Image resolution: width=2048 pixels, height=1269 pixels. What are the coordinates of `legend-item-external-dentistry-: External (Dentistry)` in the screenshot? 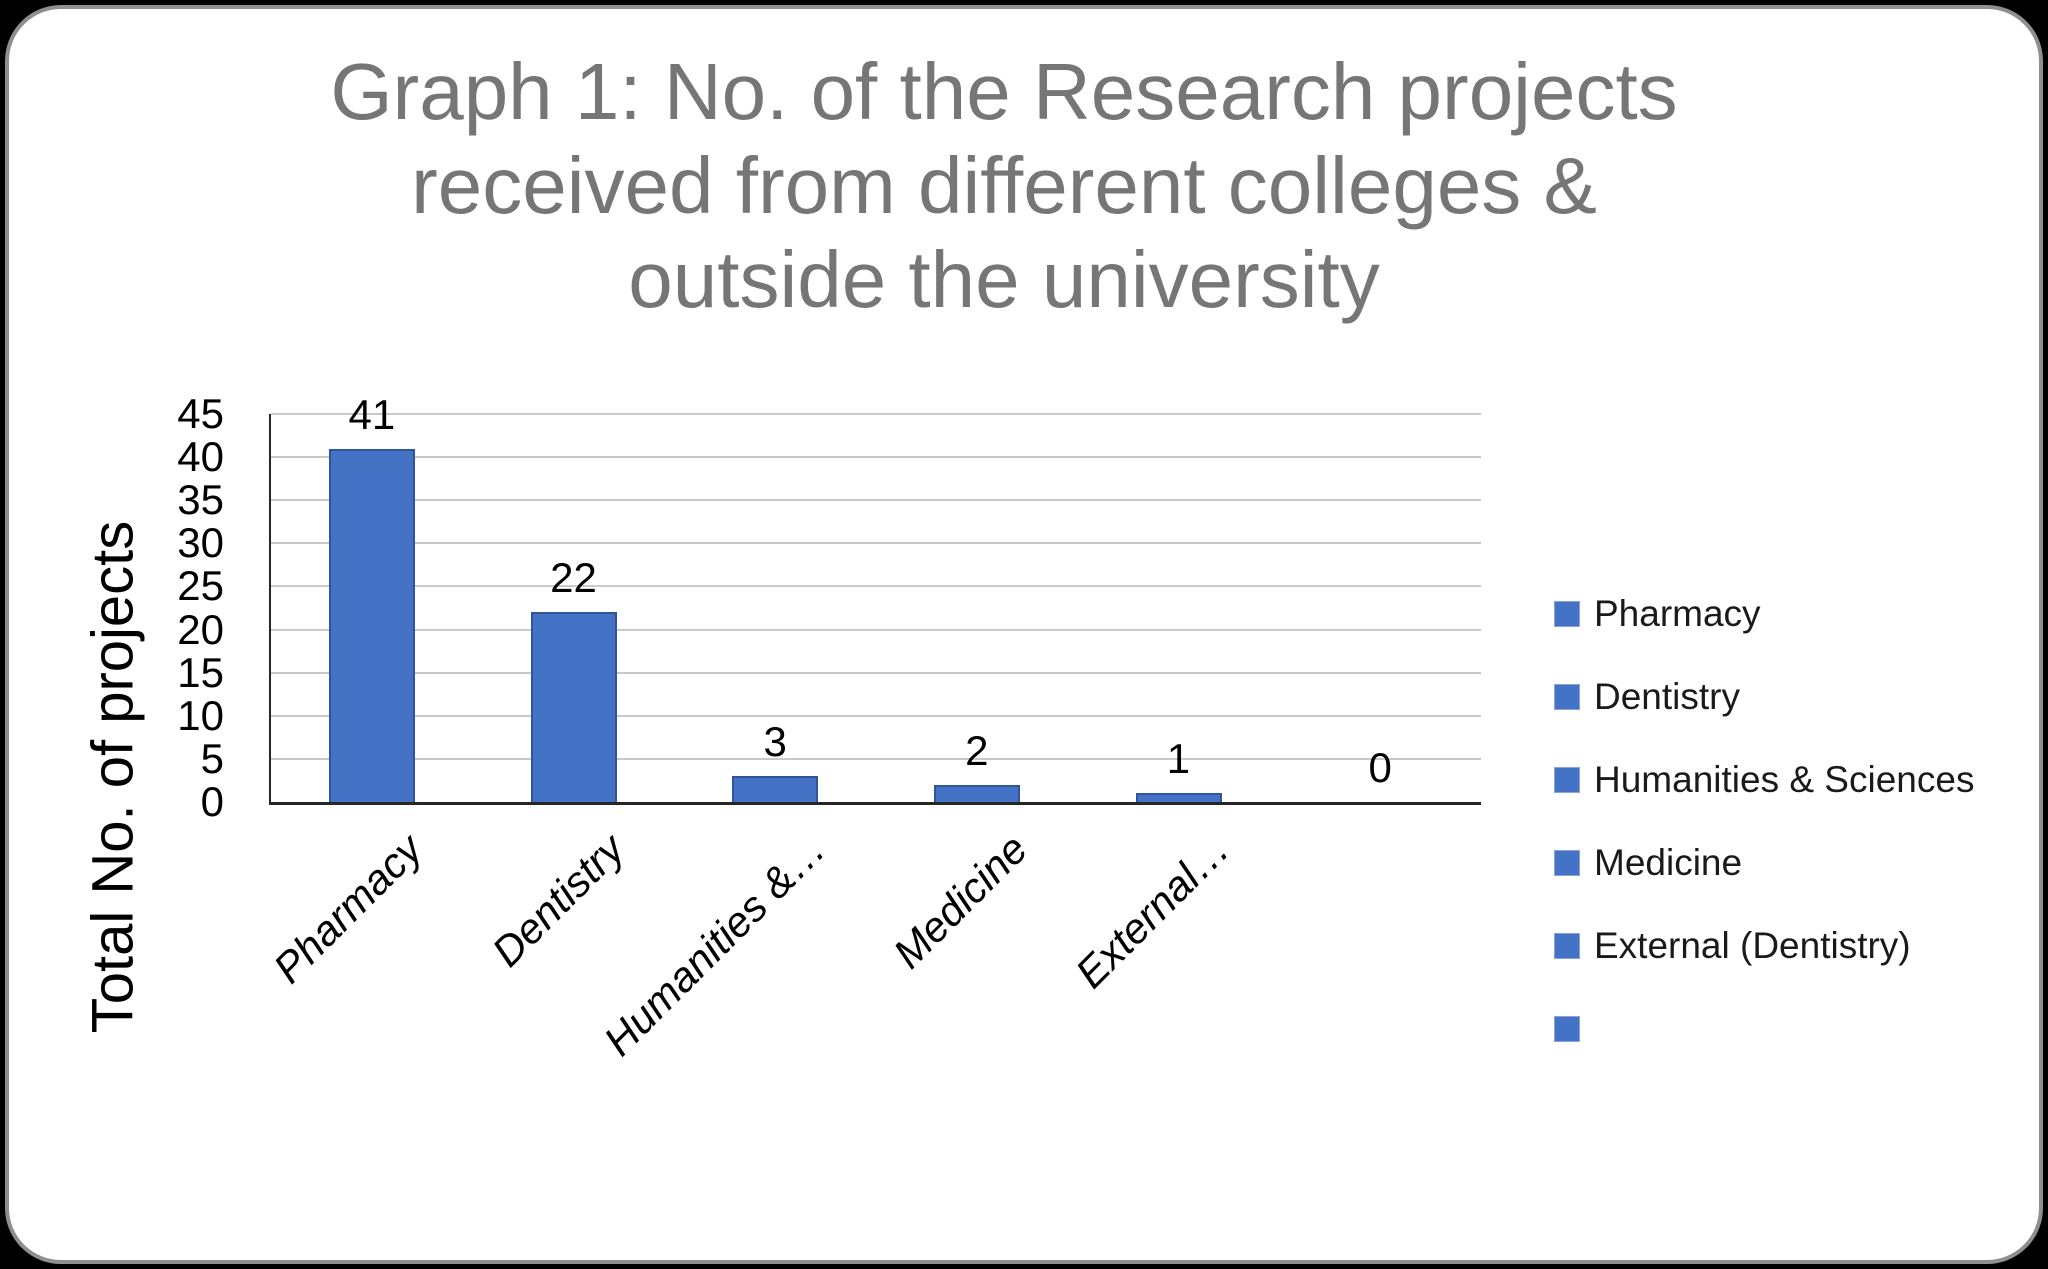 It's located at (1732, 945).